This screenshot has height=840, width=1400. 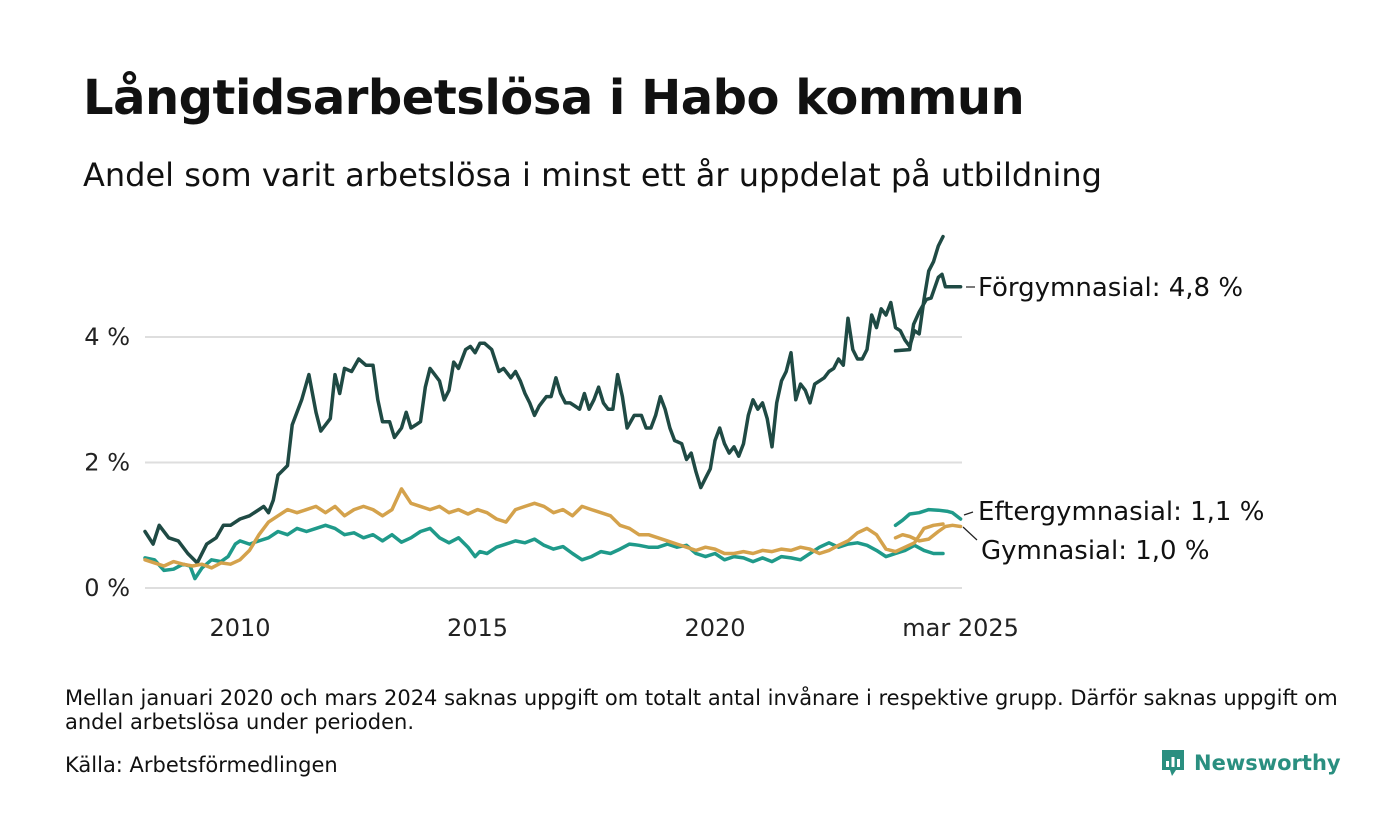 I want to click on series-end-label: Eftergymnasial: 1,1 %, so click(x=1121, y=512).